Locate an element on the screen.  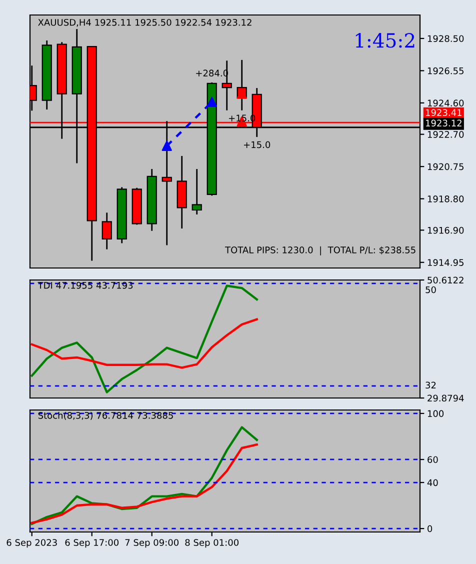
x-tick-label: 7 Sep 09:00 is located at coordinates (152, 543).